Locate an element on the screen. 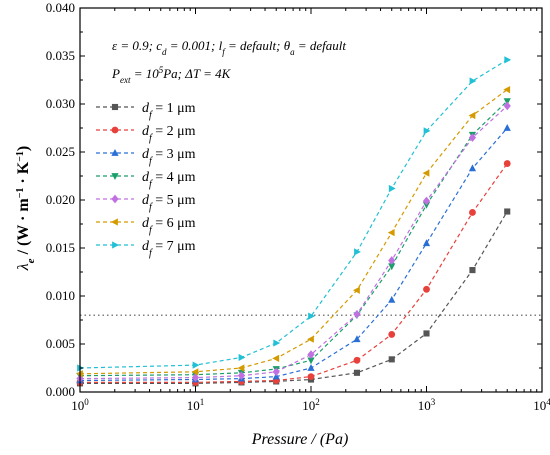 This screenshot has height=455, width=550. legend-item-2: df = 2 μm is located at coordinates (146, 134).